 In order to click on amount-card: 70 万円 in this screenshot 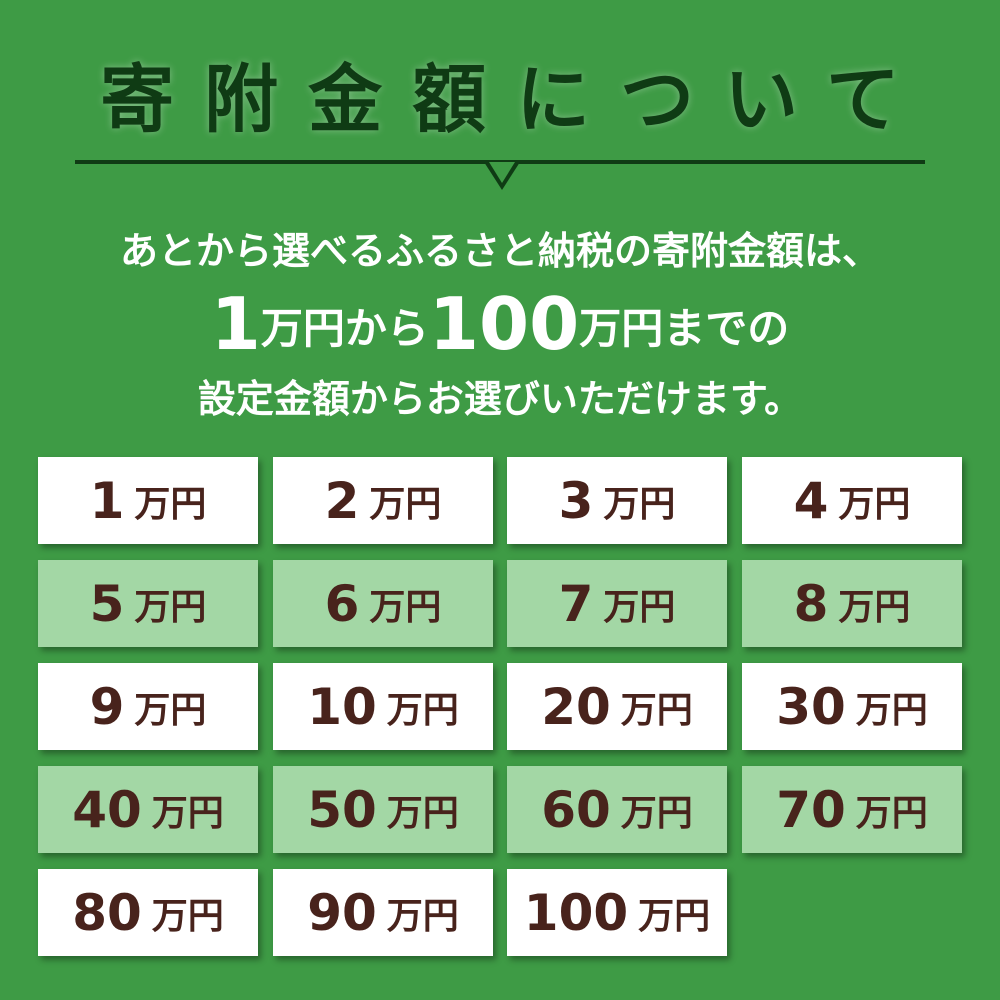, I will do `click(852, 809)`.